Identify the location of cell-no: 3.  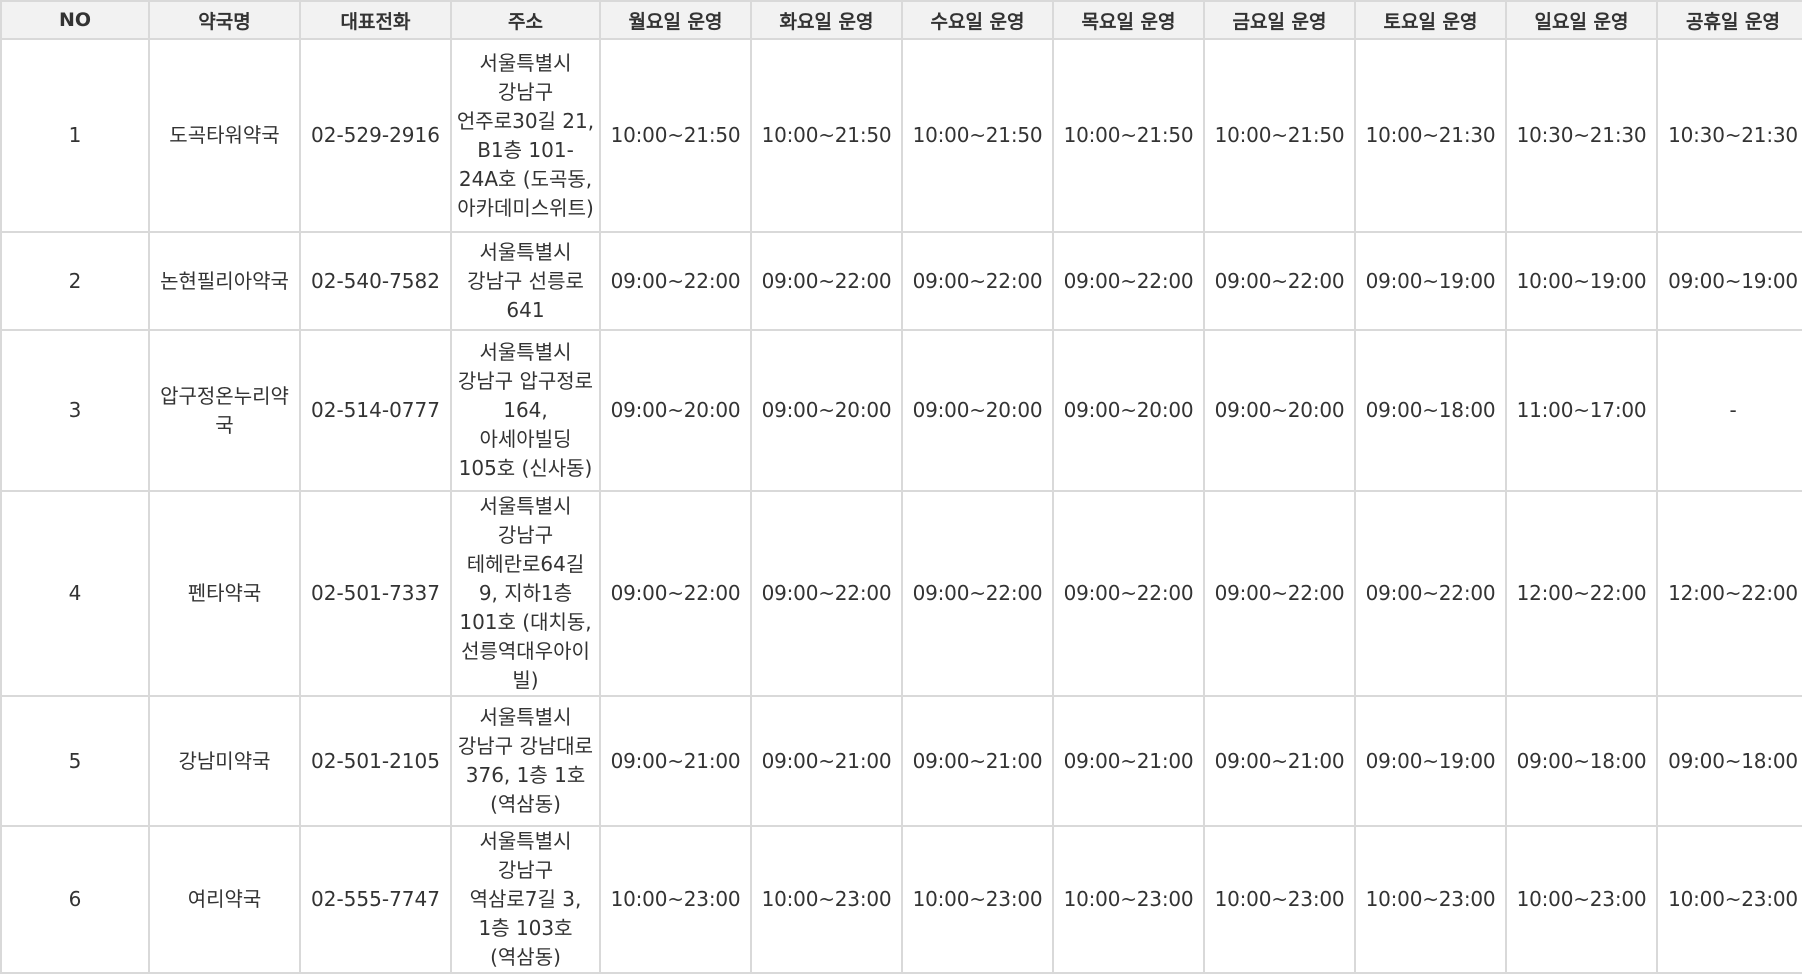
(75, 410).